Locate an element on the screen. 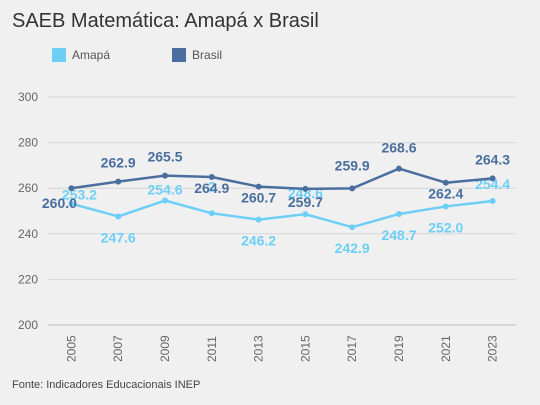 The height and width of the screenshot is (405, 540). x-tick-label: 2023 is located at coordinates (493, 348).